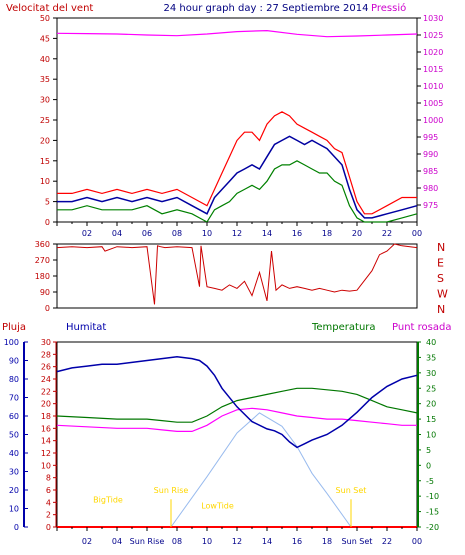 Image resolution: width=465 pixels, height=555 pixels. I want to click on temperature-y-tick-label: 15, so click(431, 419).